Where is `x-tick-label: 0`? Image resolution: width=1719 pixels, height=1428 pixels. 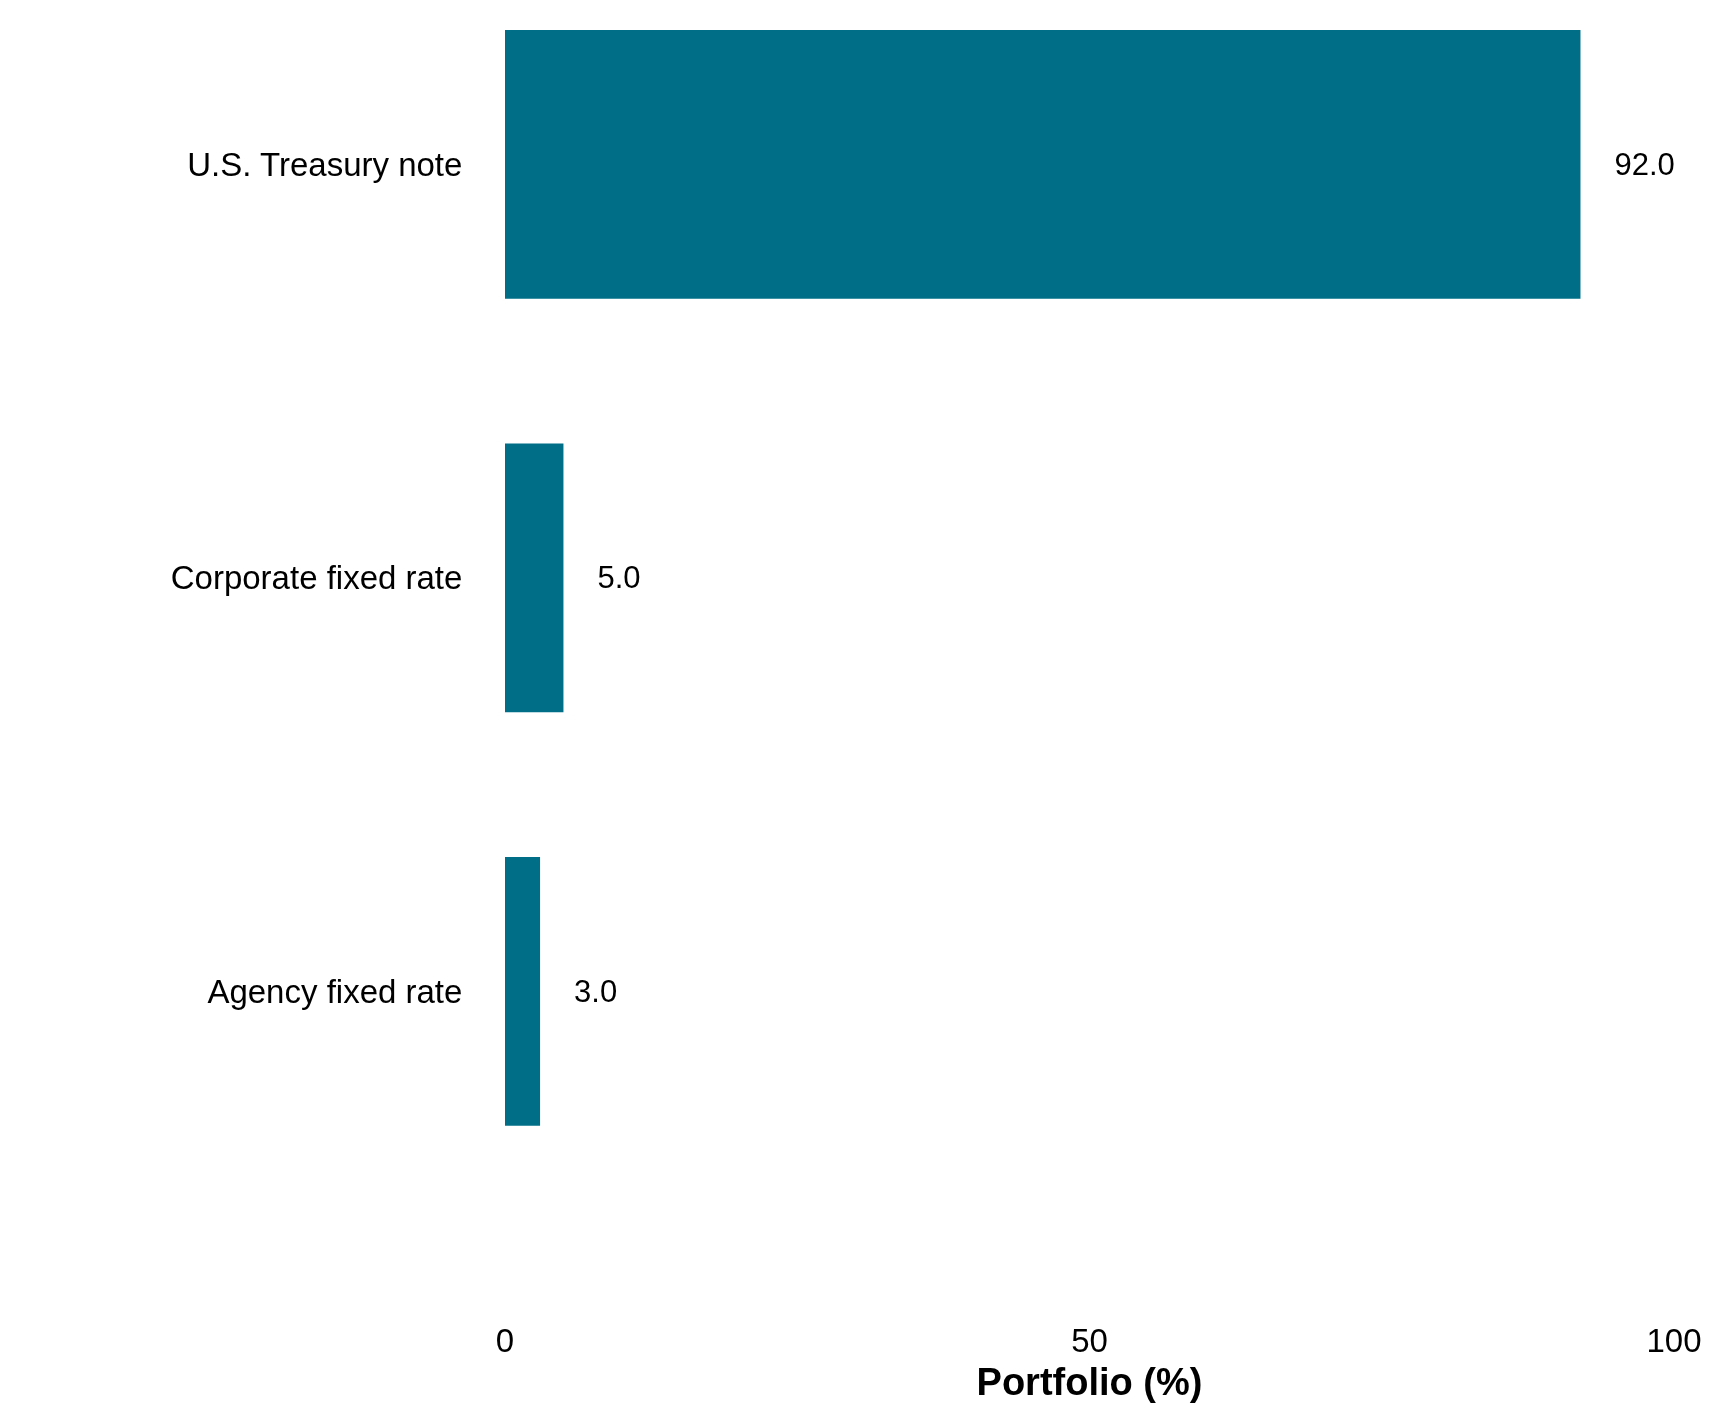 x-tick-label: 0 is located at coordinates (505, 1340).